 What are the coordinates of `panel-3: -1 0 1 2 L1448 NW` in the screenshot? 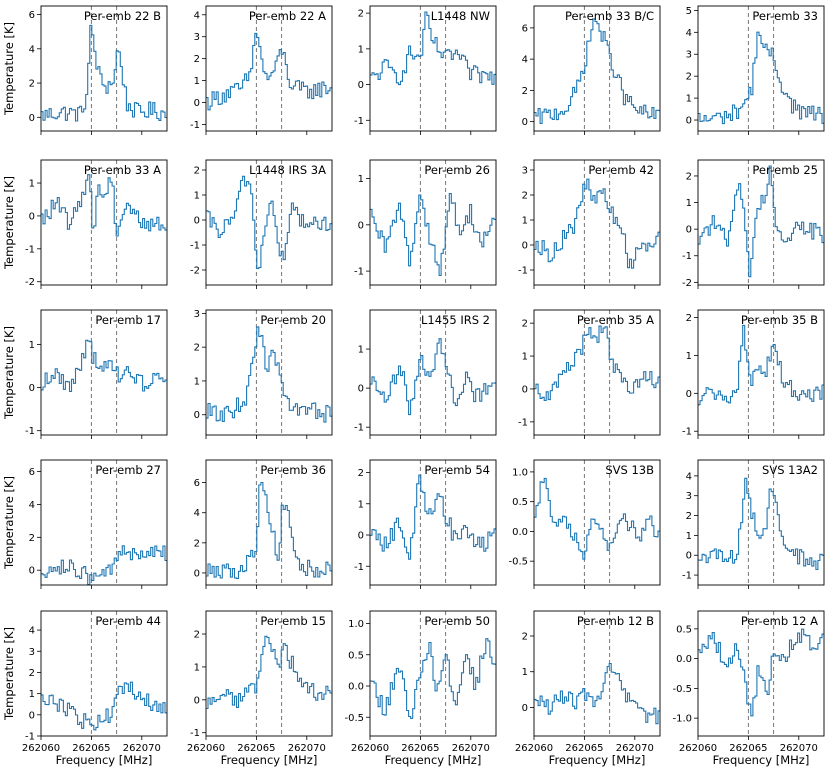 It's located at (425, 70).